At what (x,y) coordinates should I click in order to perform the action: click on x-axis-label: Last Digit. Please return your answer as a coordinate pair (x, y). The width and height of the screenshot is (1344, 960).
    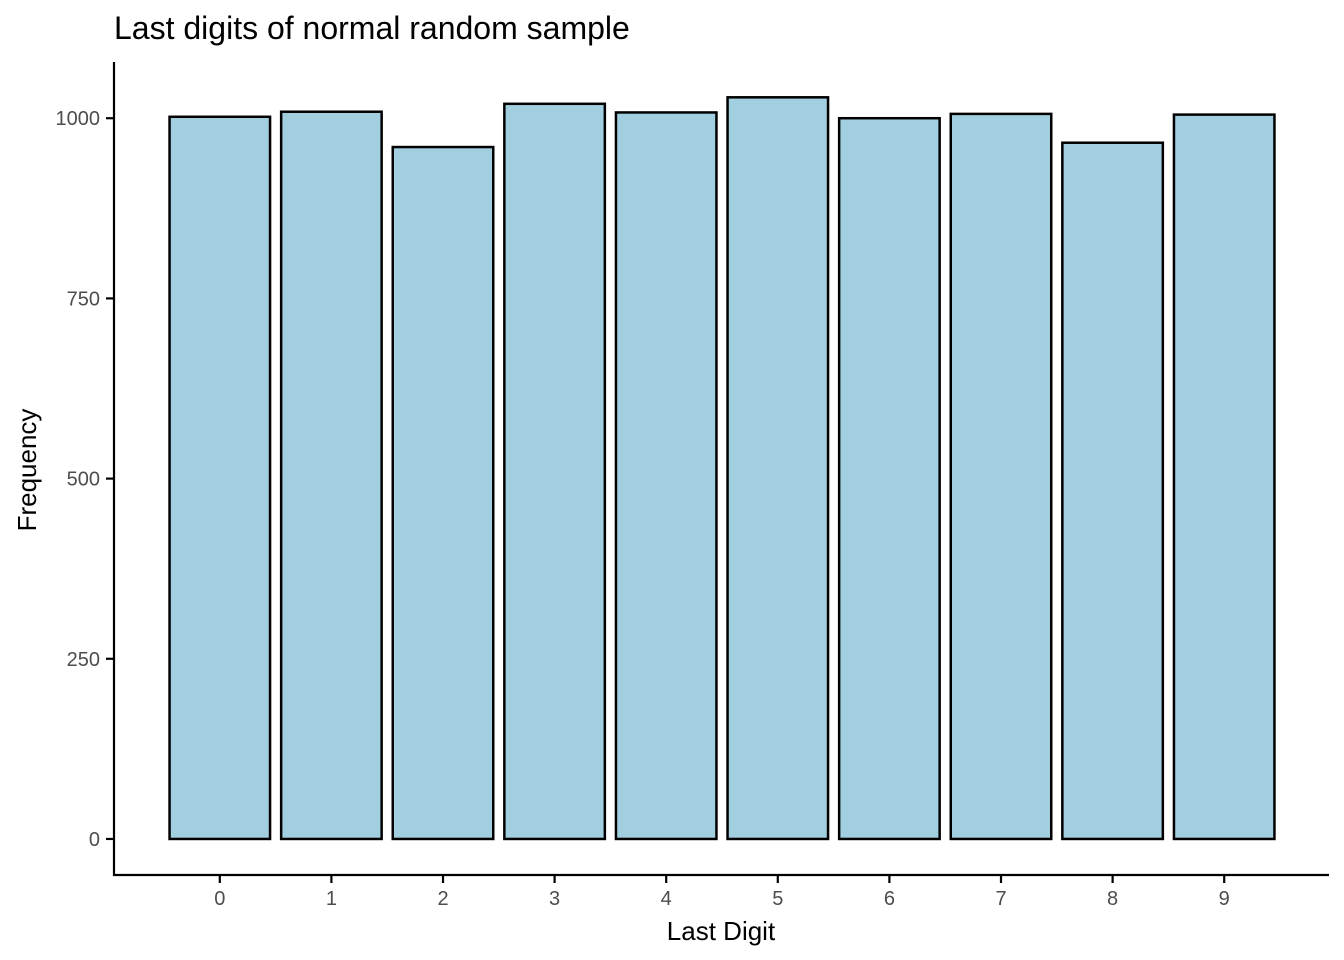
    Looking at the image, I should click on (721, 931).